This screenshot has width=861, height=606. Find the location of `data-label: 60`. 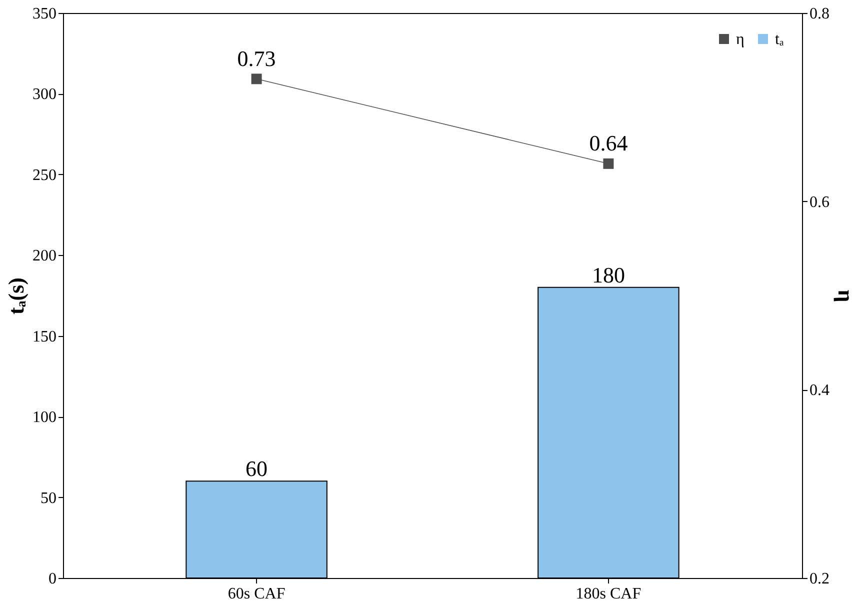

data-label: 60 is located at coordinates (257, 469).